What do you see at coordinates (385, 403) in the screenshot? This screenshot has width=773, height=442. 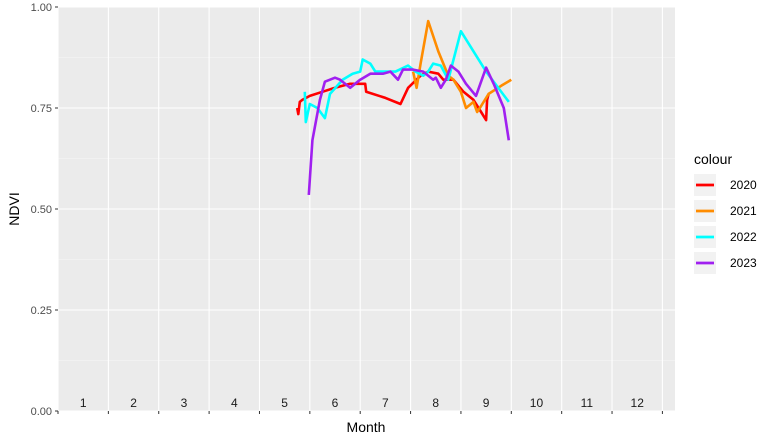 I see `month-label: 7` at bounding box center [385, 403].